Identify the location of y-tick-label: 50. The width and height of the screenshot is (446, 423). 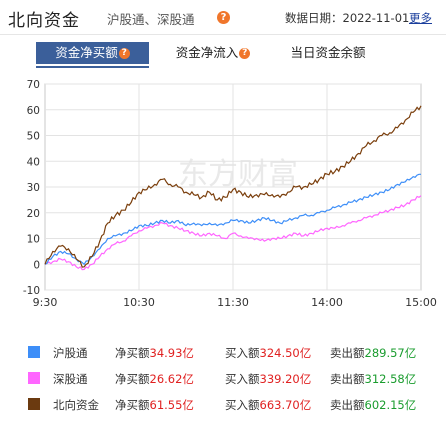
(33, 137).